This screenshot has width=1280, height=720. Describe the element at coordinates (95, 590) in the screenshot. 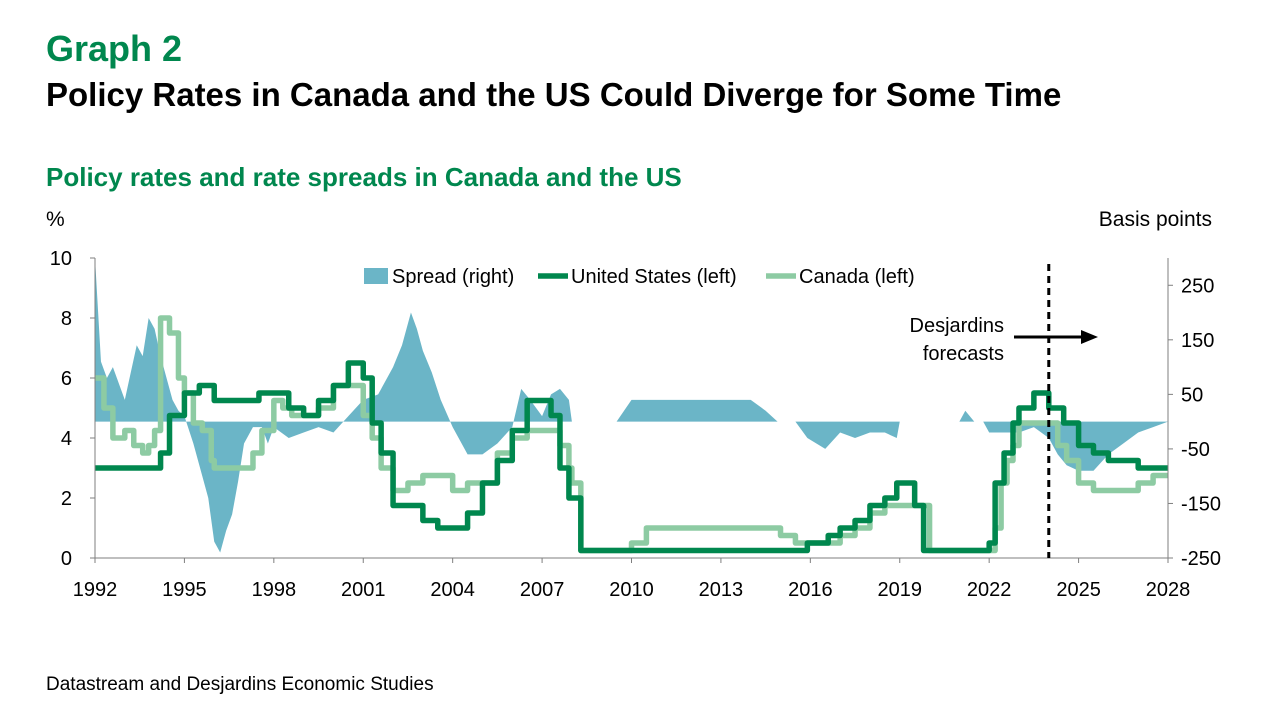

I see `x-tick-label: 1992` at that location.